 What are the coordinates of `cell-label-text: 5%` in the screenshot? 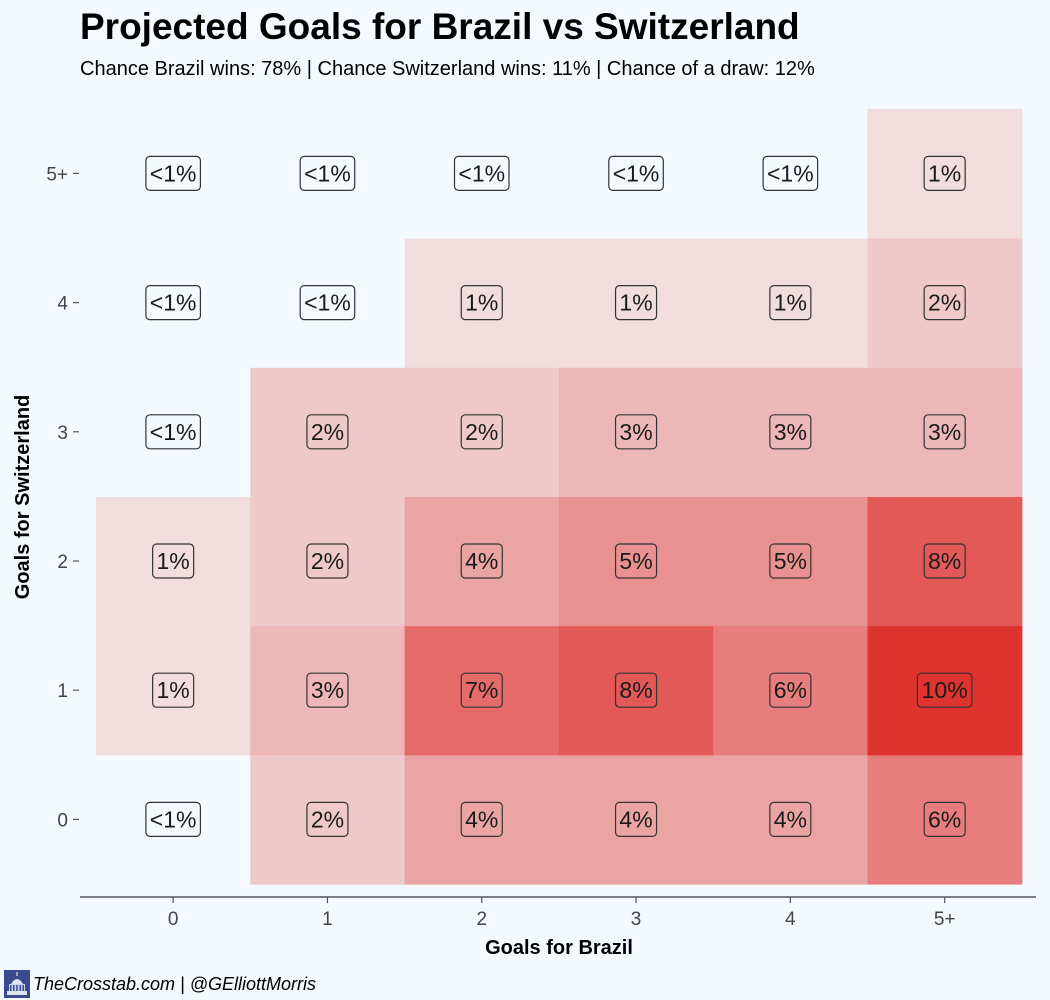 It's located at (635, 561).